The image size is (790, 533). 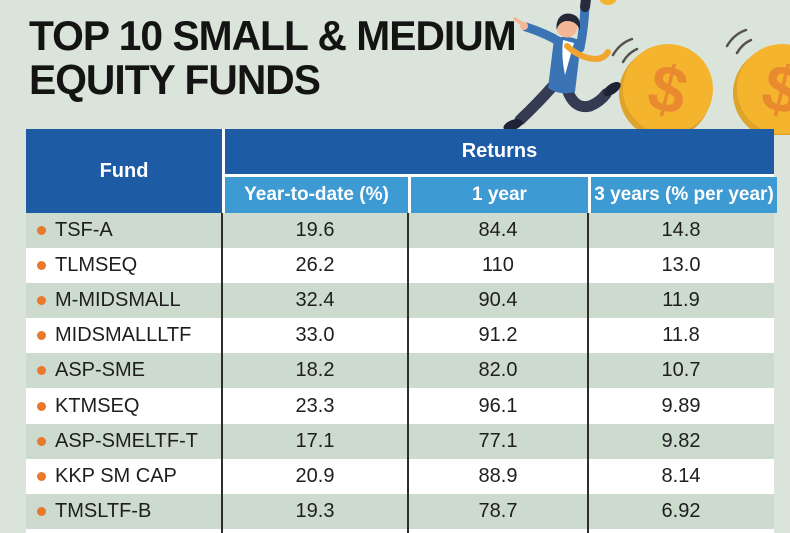 What do you see at coordinates (498, 475) in the screenshot?
I see `one-year-value: 88.9` at bounding box center [498, 475].